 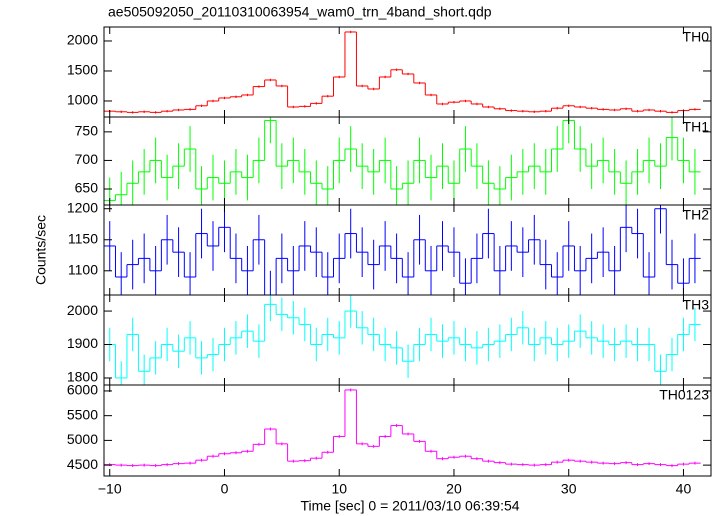 I want to click on panel-frame, so click(x=407, y=161).